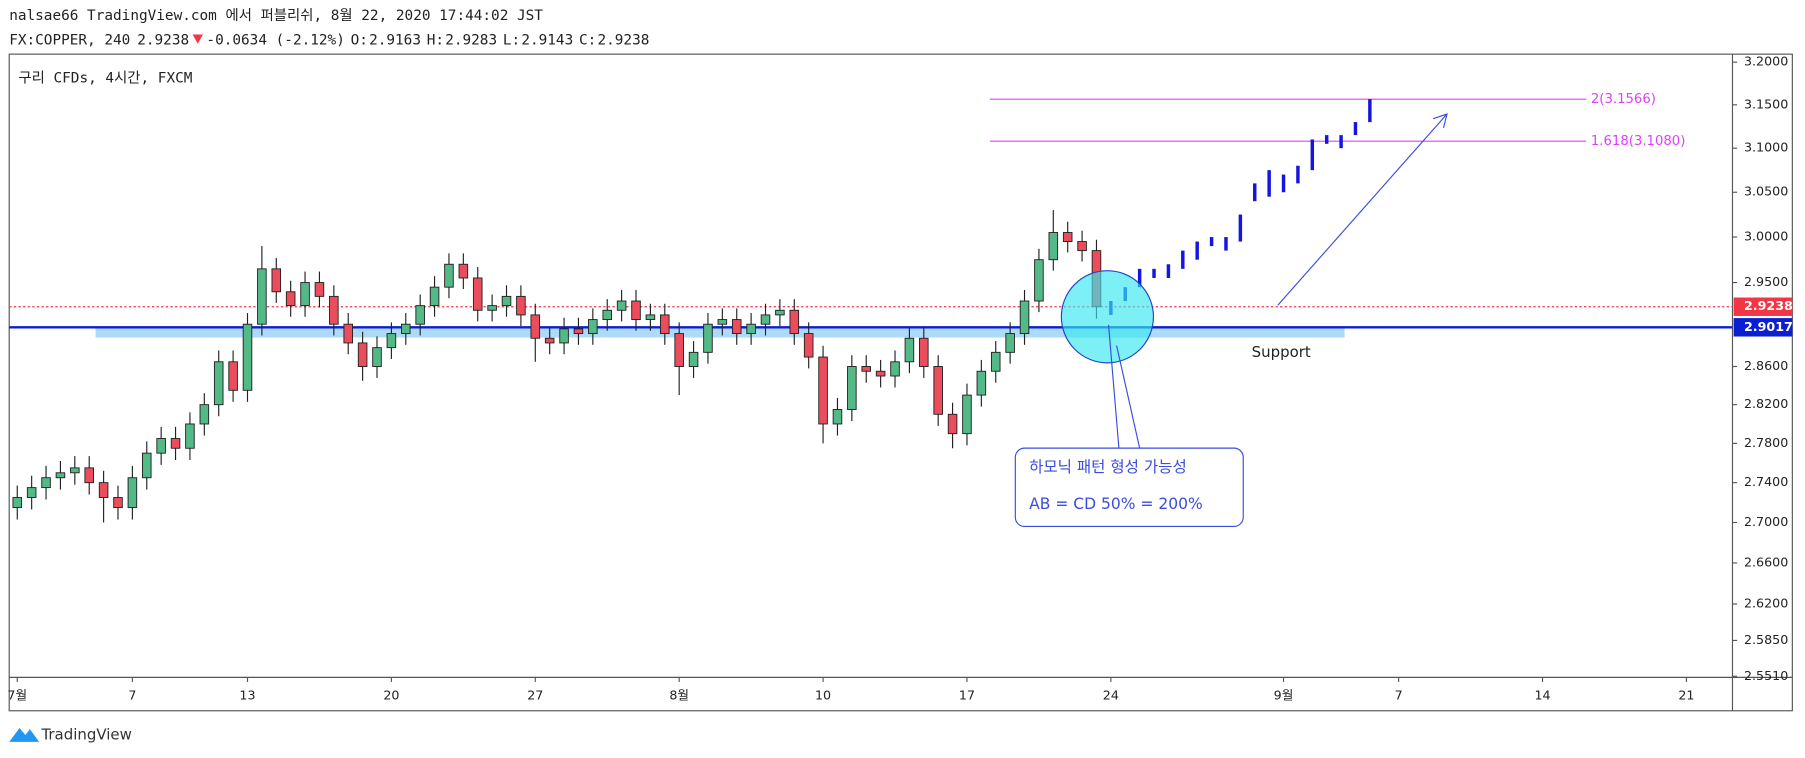  I want to click on y-tick-label: 2.8600, so click(1766, 365).